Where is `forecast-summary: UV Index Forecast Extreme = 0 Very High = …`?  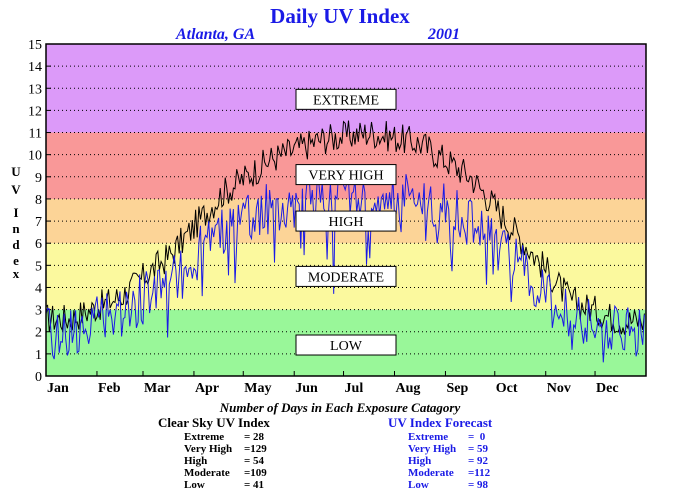
forecast-summary: UV Index Forecast Extreme = 0 Very High = … is located at coordinates (440, 453).